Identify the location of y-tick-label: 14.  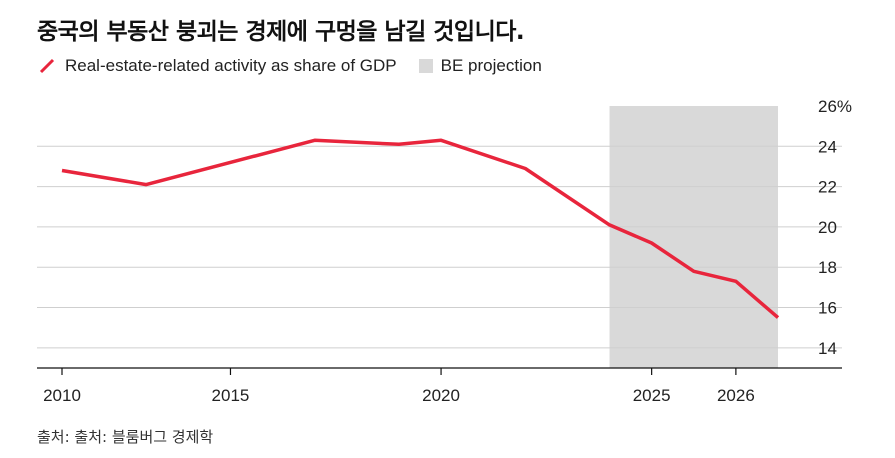
(827, 348).